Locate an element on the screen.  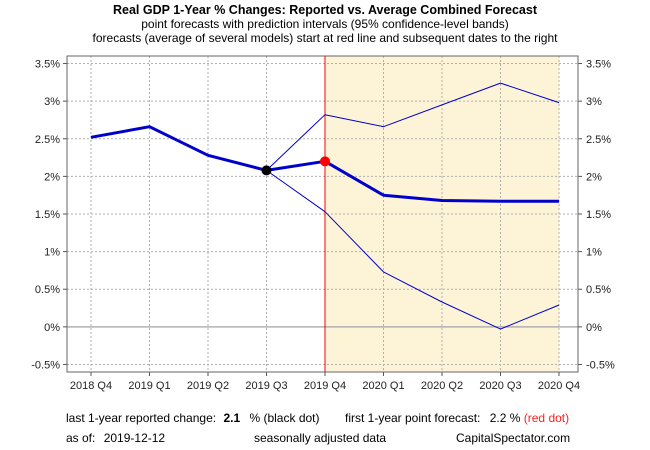
y-tick-label-right: 3.5% is located at coordinates (598, 65).